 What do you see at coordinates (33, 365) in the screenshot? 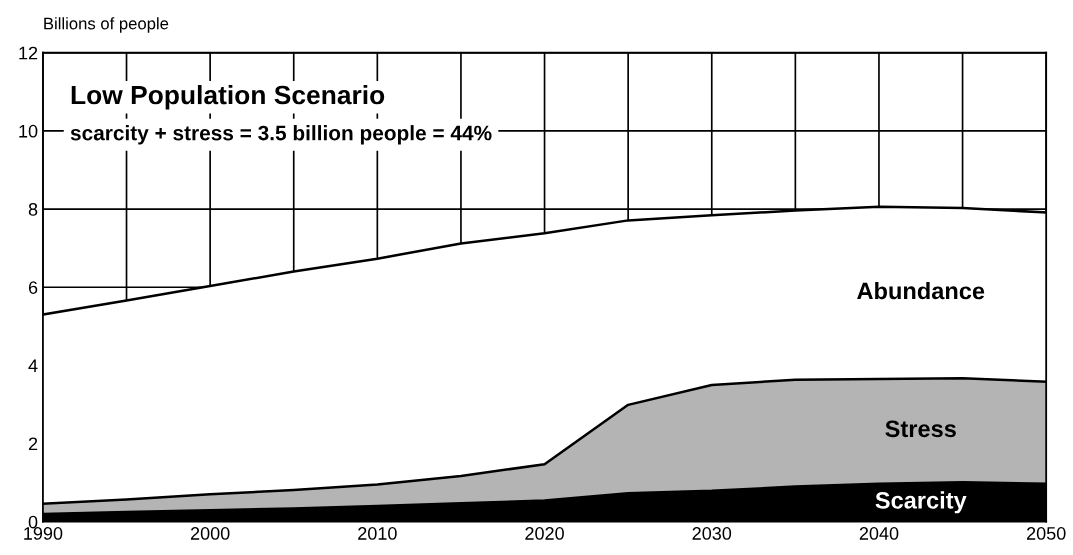
I see `y-tick-label: 4` at bounding box center [33, 365].